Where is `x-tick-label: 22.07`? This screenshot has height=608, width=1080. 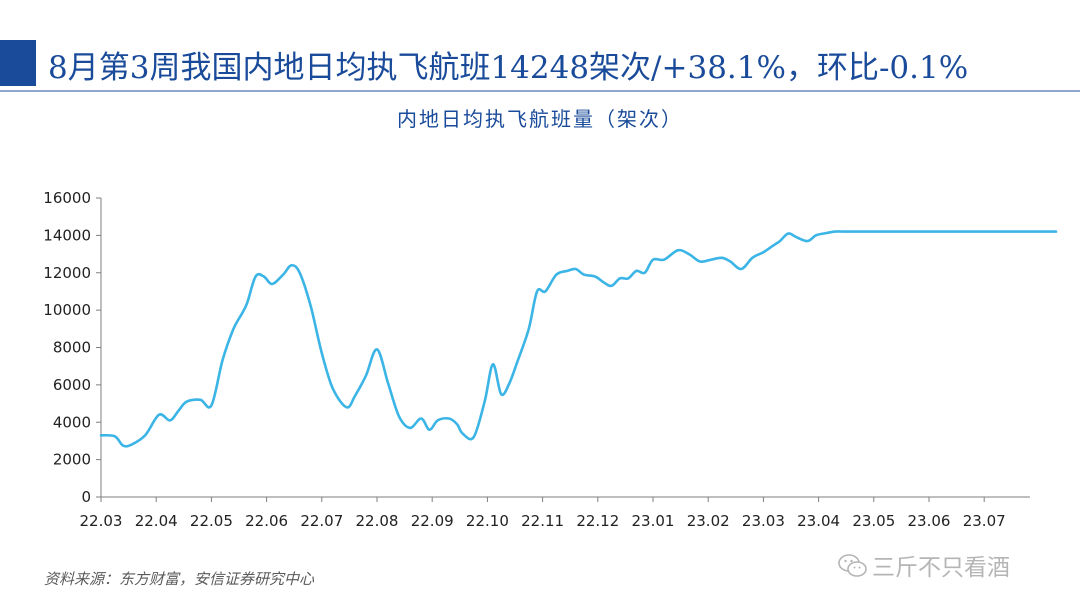
x-tick-label: 22.07 is located at coordinates (321, 521).